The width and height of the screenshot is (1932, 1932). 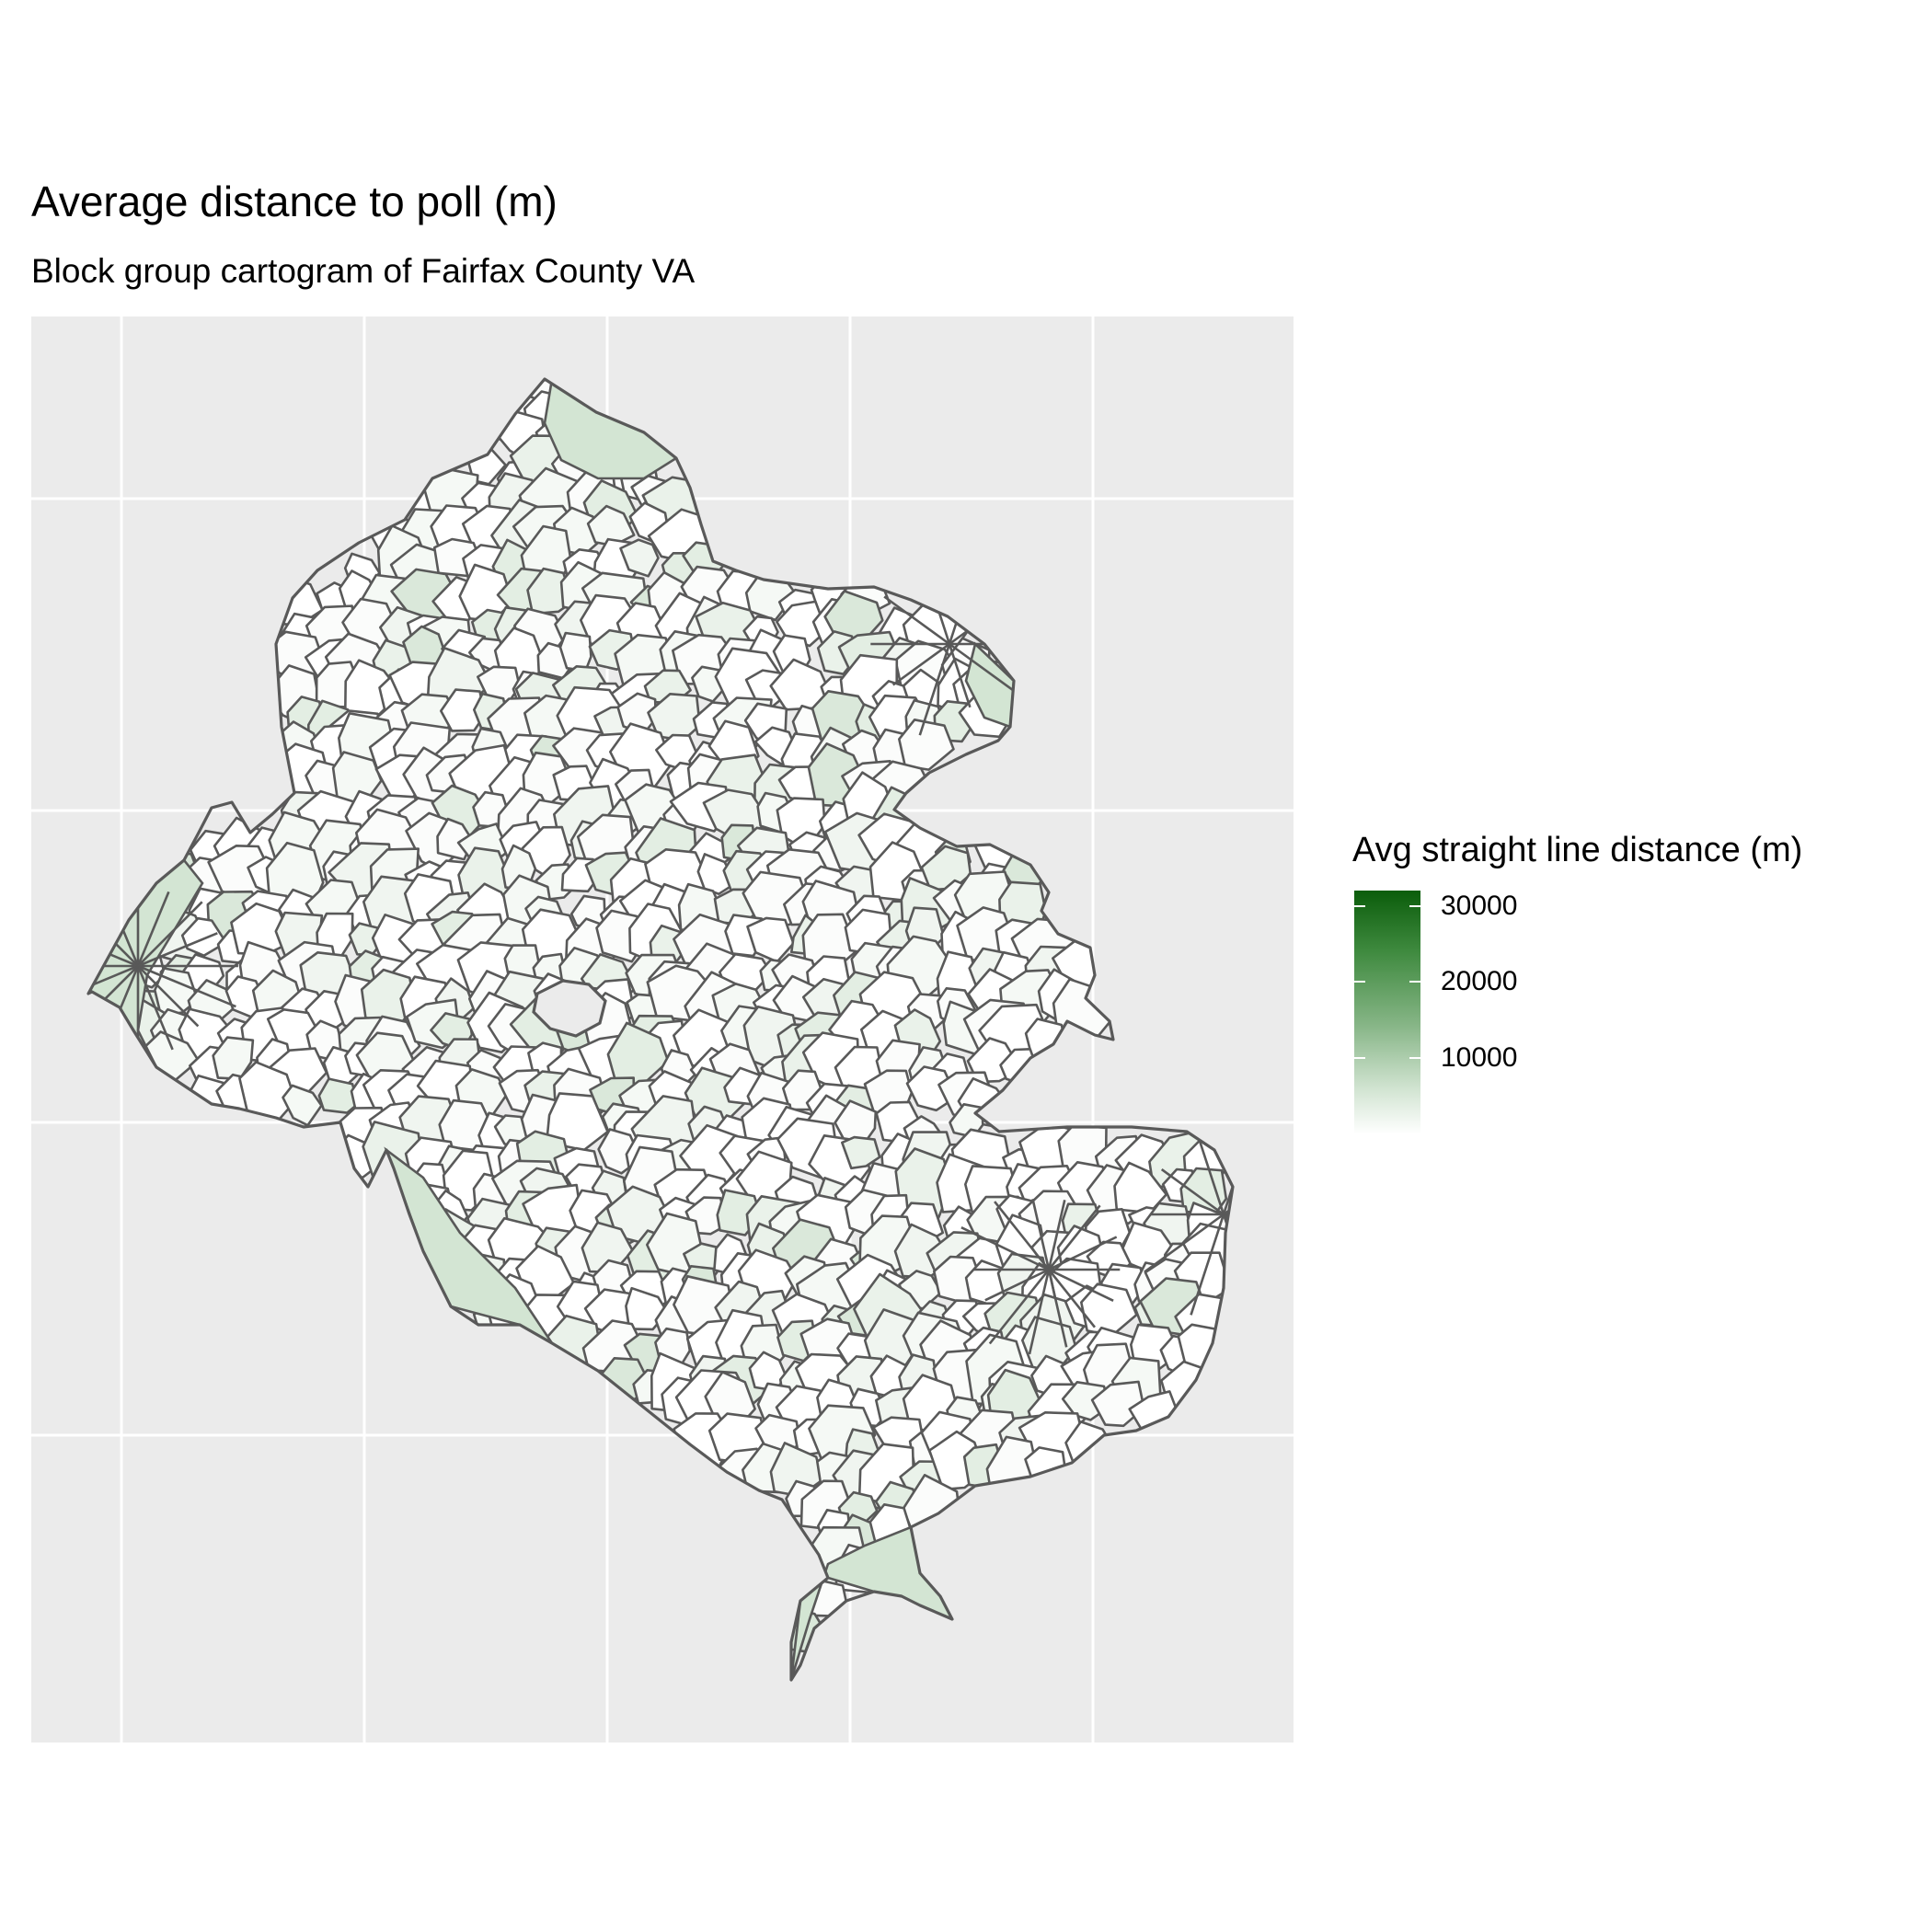 What do you see at coordinates (569, 1008) in the screenshot?
I see `county-hole` at bounding box center [569, 1008].